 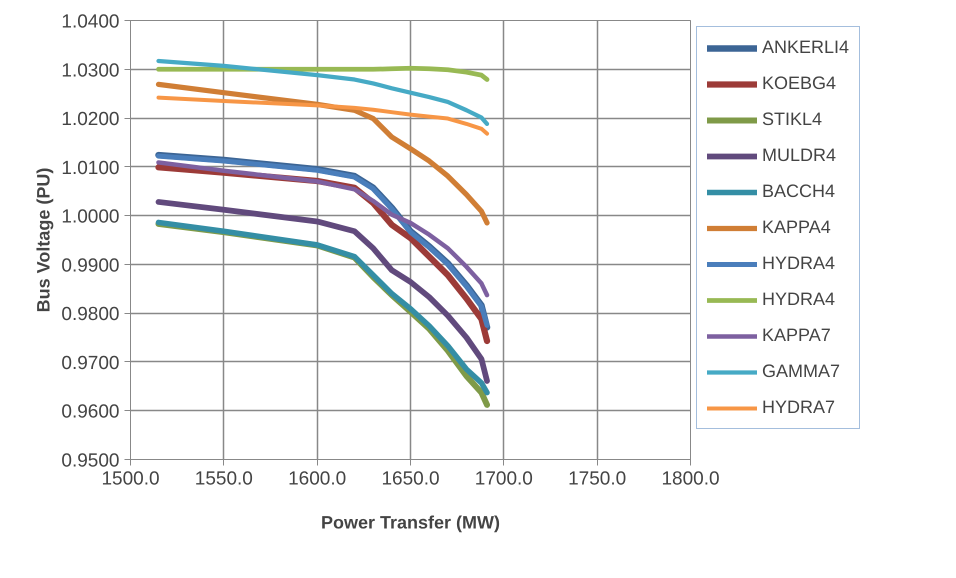 I want to click on y-axis-title: Bus Voltage (PU), so click(x=43, y=240).